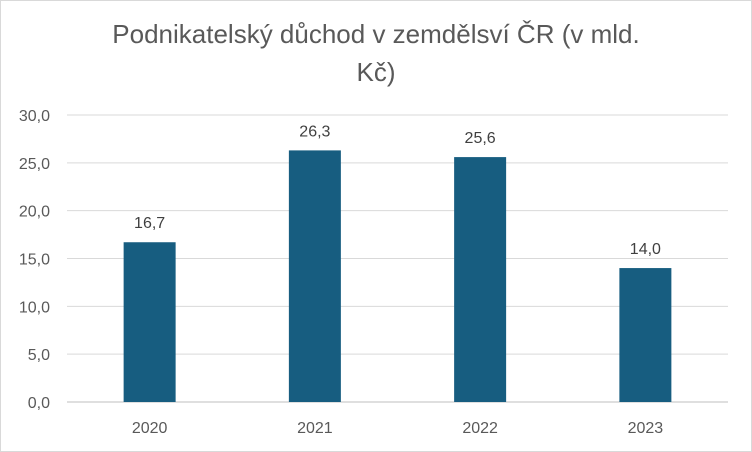  What do you see at coordinates (314, 131) in the screenshot?
I see `data-label: 26,3` at bounding box center [314, 131].